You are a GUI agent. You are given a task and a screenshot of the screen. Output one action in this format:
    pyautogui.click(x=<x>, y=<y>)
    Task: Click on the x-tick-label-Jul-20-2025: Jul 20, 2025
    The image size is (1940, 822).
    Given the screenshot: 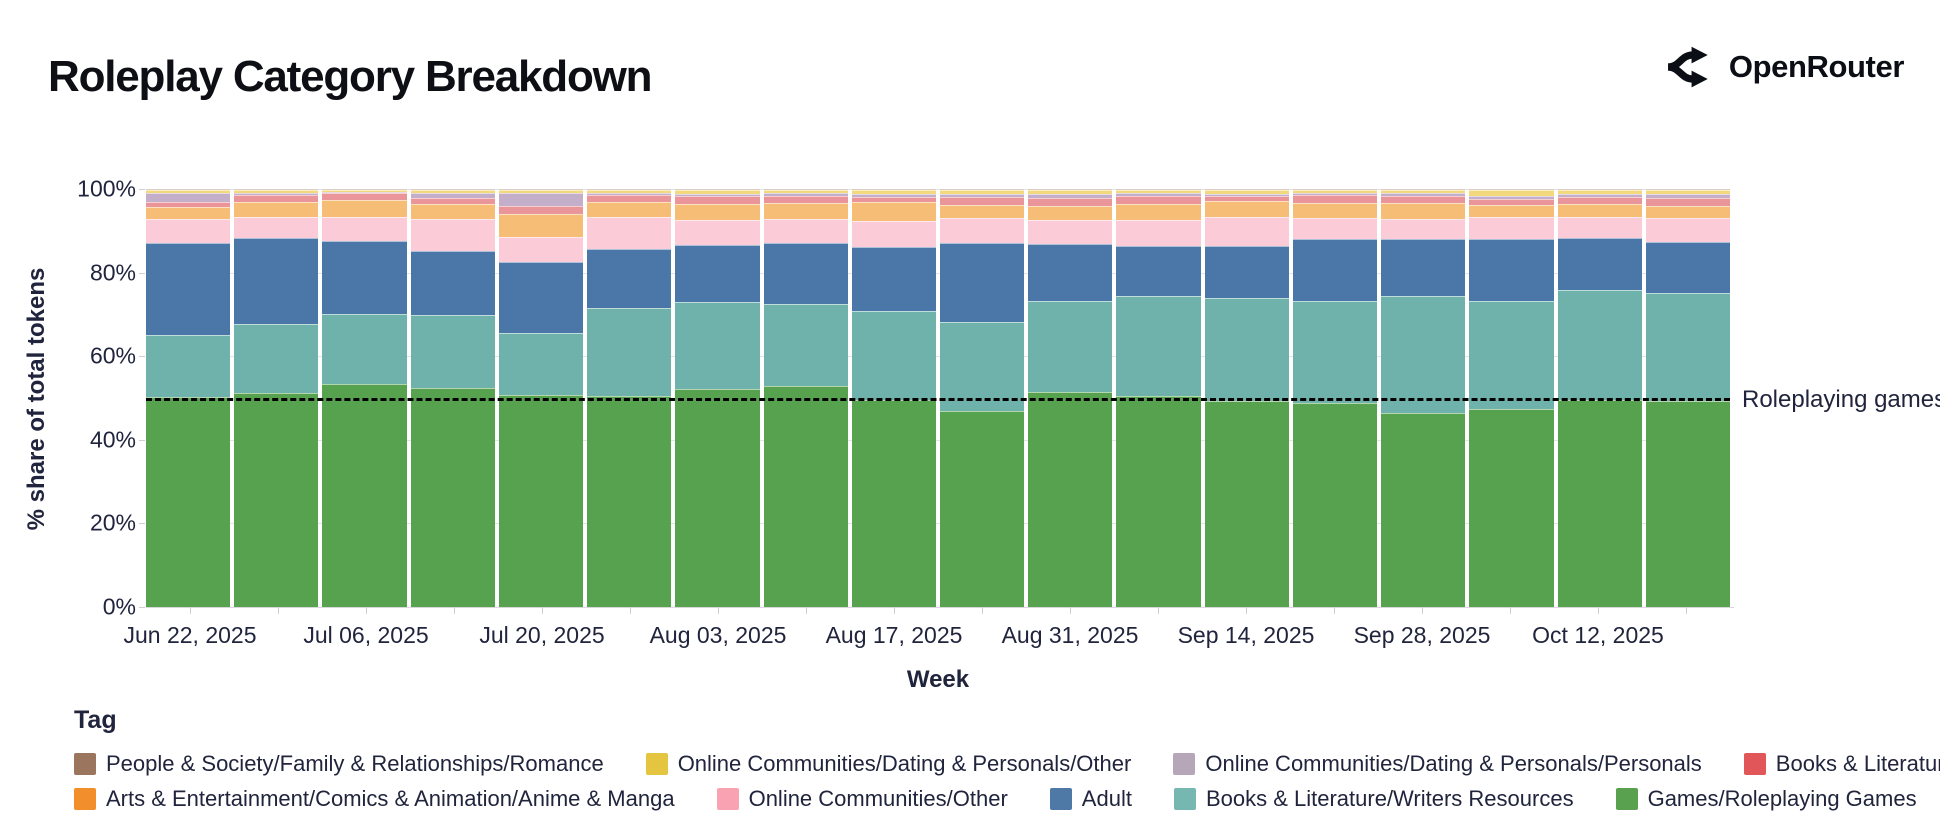 What is the action you would take?
    pyautogui.click(x=542, y=635)
    